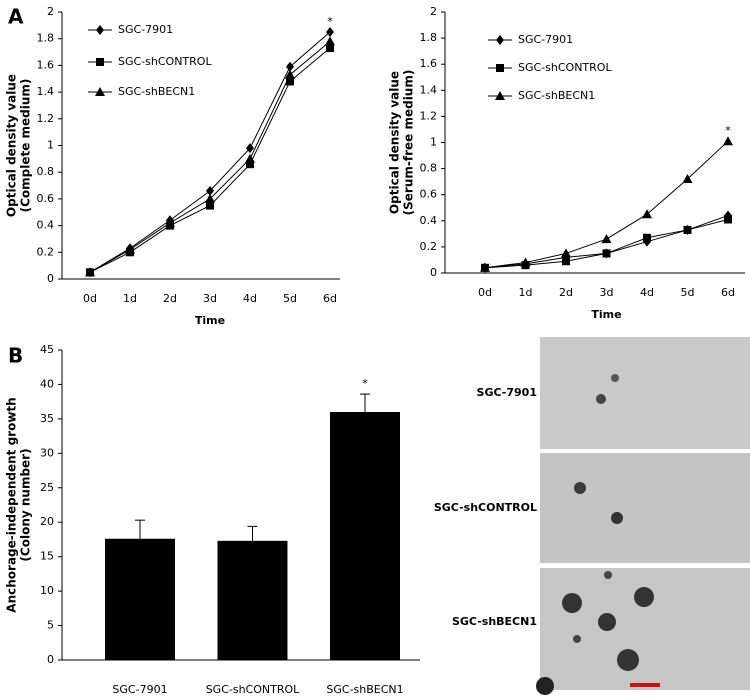 The width and height of the screenshot is (750, 699). What do you see at coordinates (26, 146) in the screenshot?
I see `y-axis-label: (Complete medium)` at bounding box center [26, 146].